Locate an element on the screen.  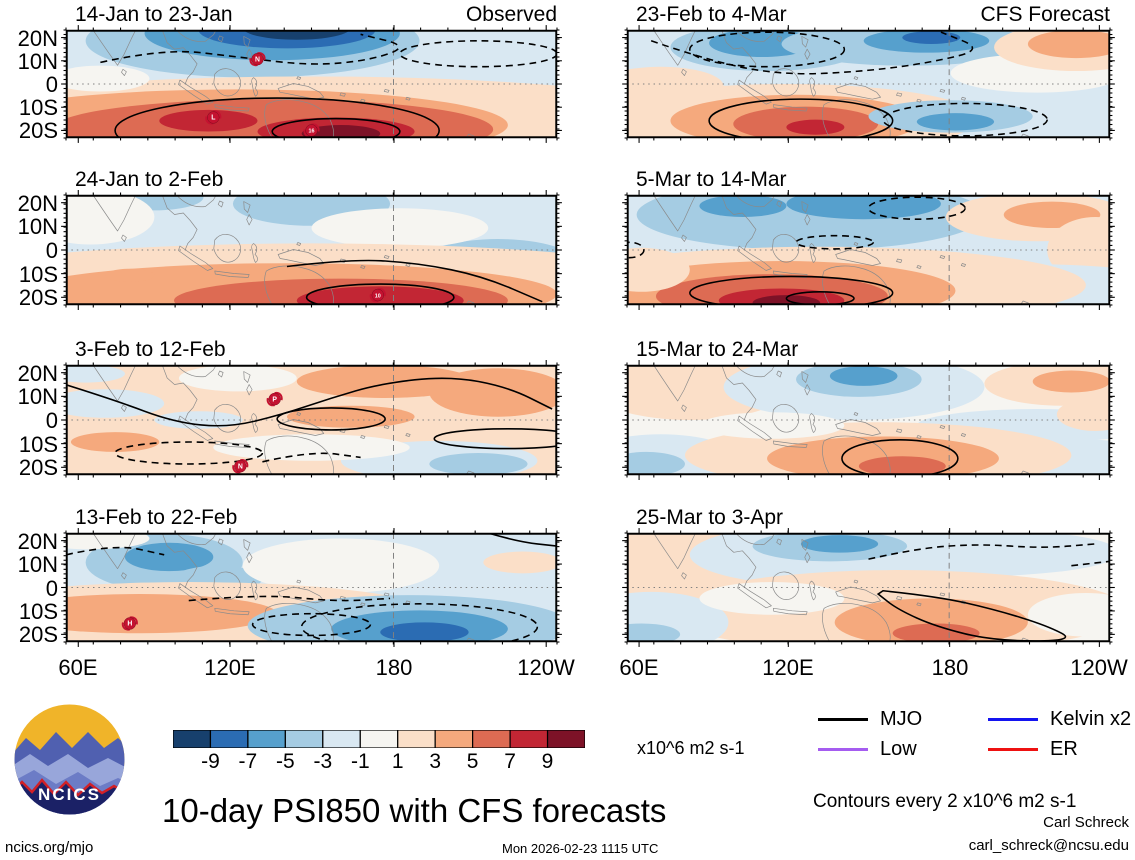
map-frame-R3 is located at coordinates (868, 420).